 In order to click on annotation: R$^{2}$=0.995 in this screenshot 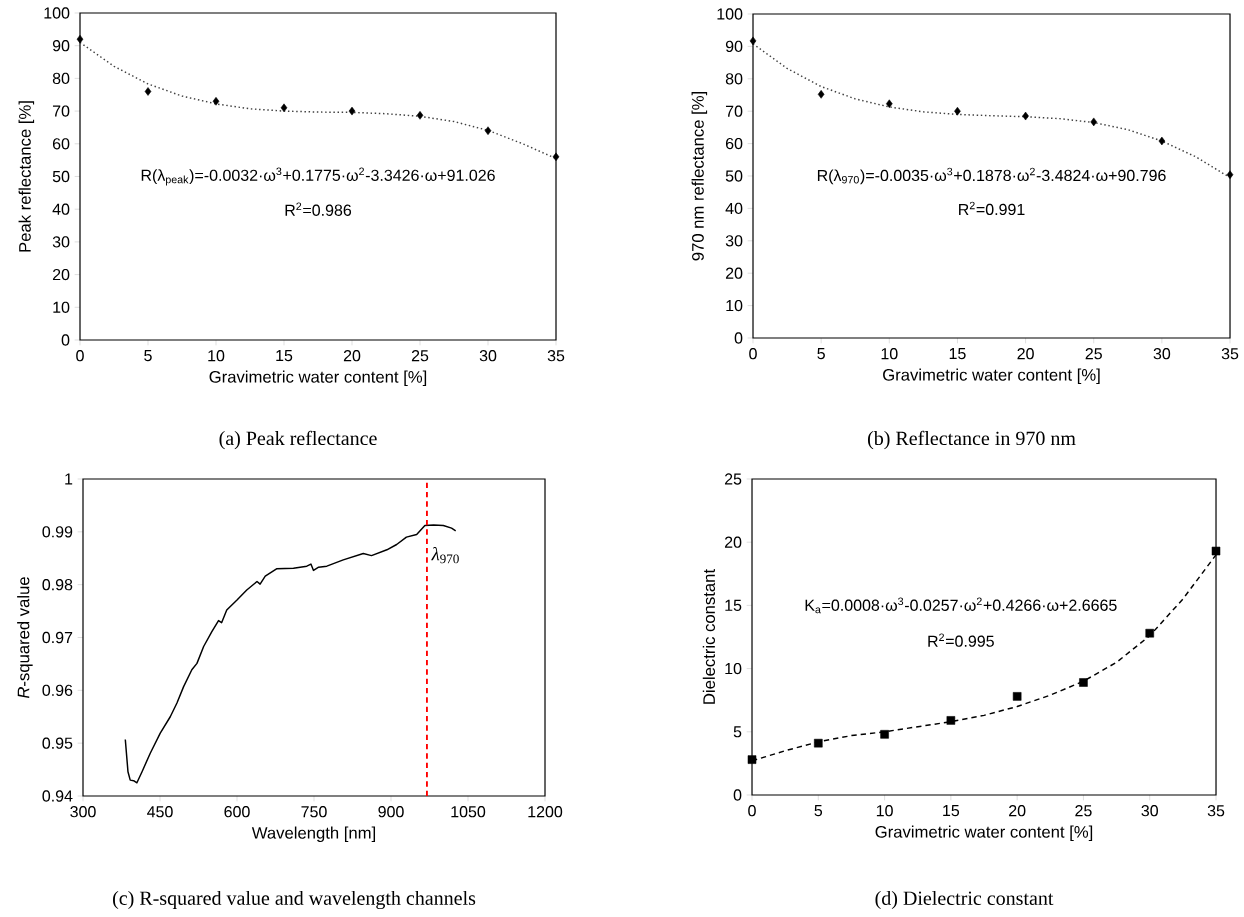, I will do `click(961, 640)`.